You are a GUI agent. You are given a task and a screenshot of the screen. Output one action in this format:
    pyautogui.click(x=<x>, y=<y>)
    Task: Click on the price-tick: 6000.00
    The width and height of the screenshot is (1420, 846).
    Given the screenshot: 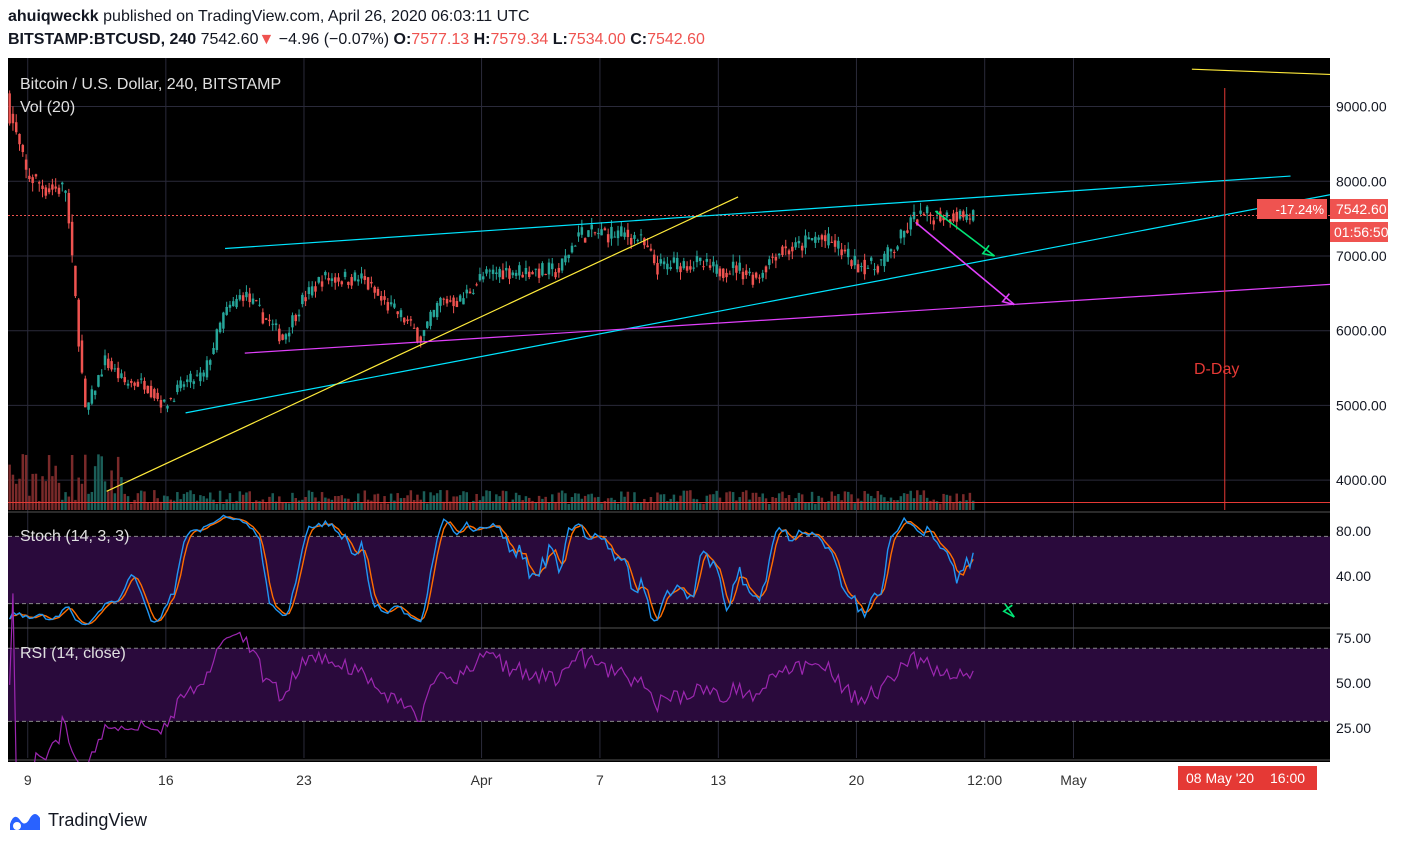 What is the action you would take?
    pyautogui.click(x=1361, y=331)
    